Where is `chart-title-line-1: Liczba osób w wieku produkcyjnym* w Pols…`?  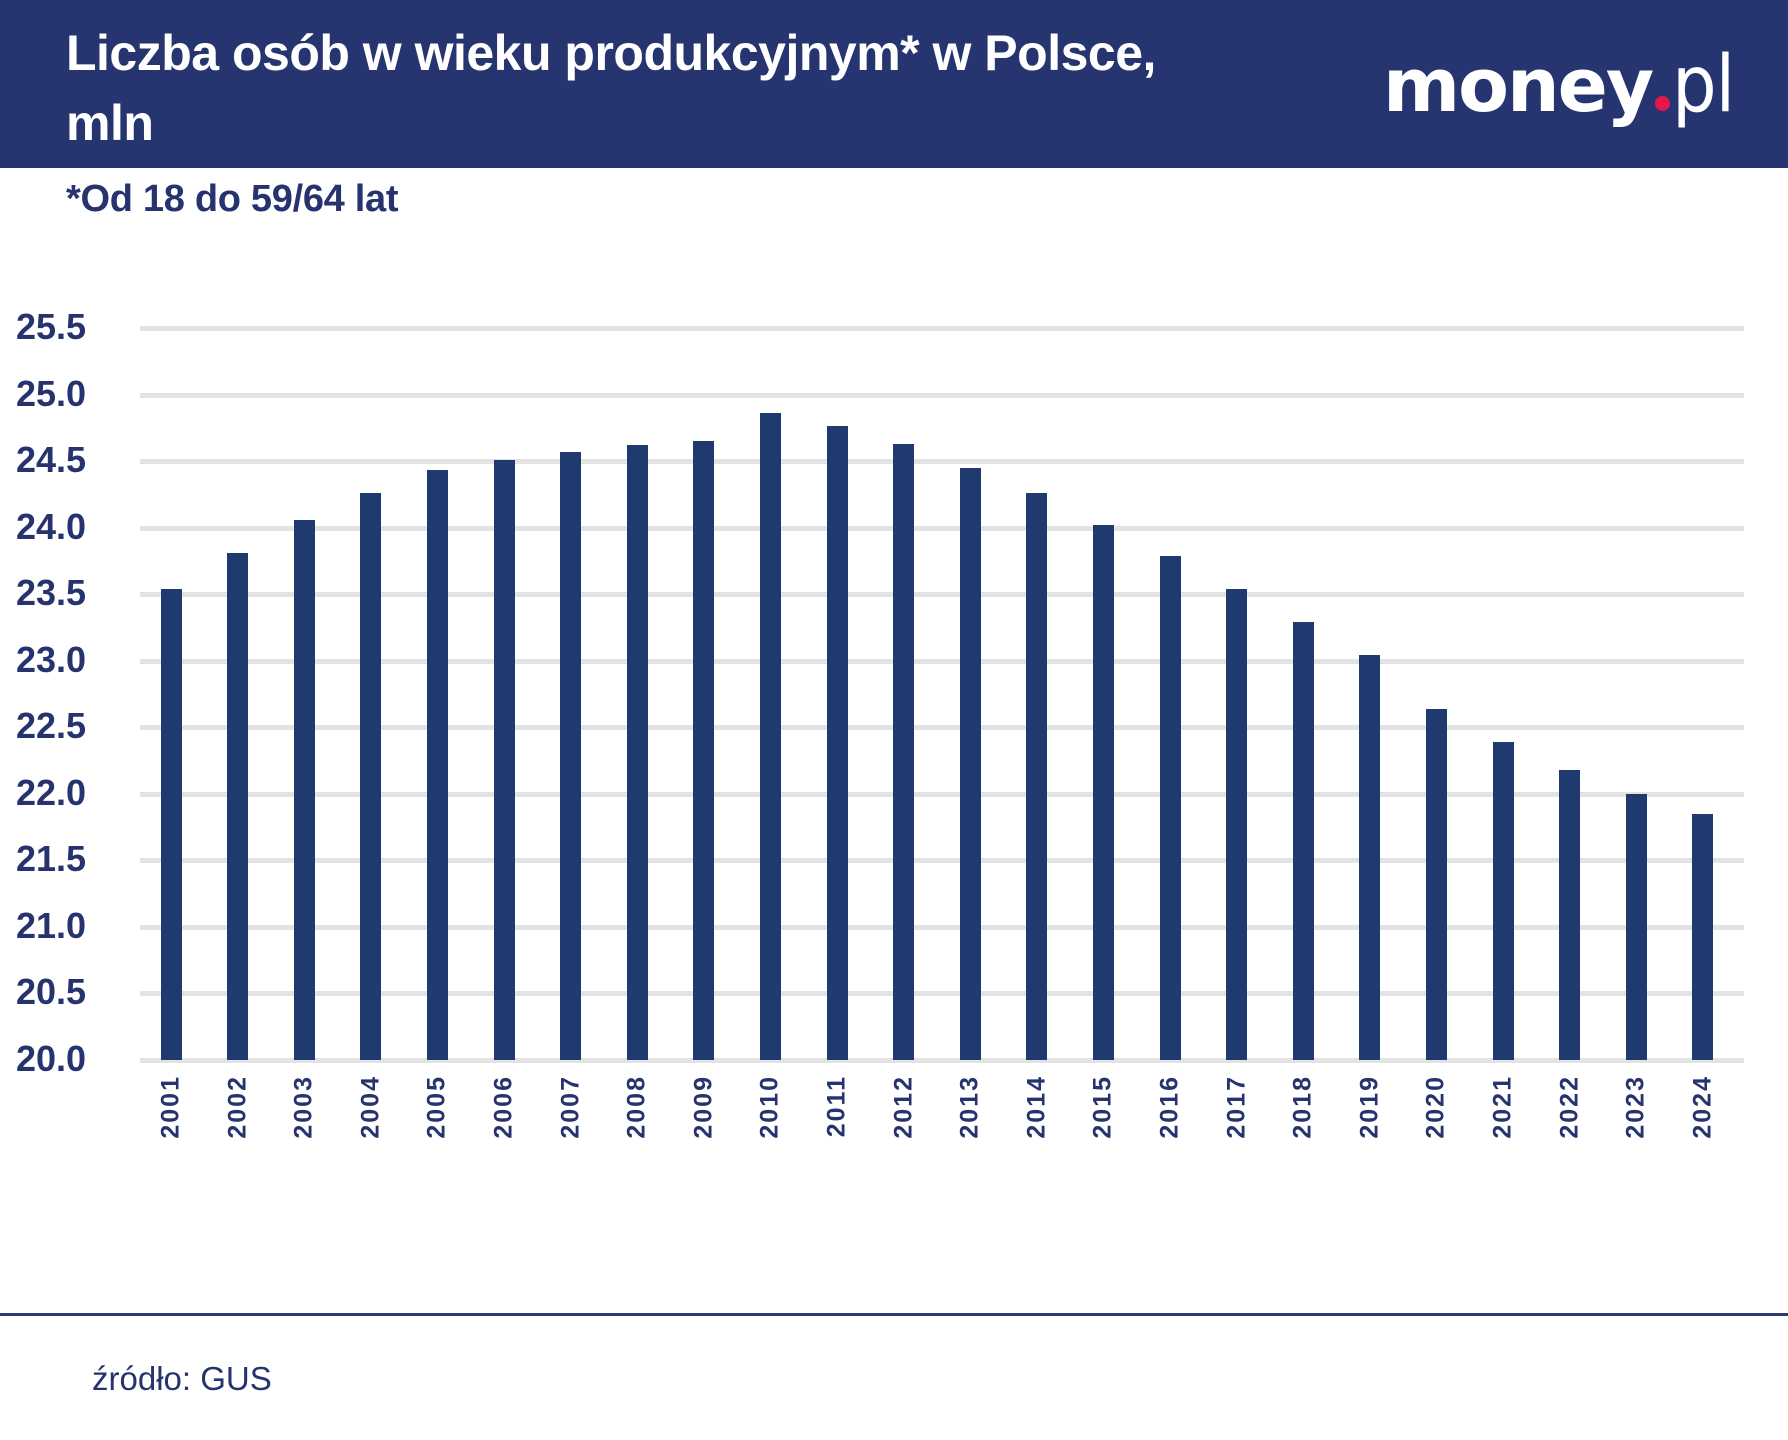
chart-title-line-1: Liczba osób w wieku produkcyjnym* w Pols… is located at coordinates (611, 53).